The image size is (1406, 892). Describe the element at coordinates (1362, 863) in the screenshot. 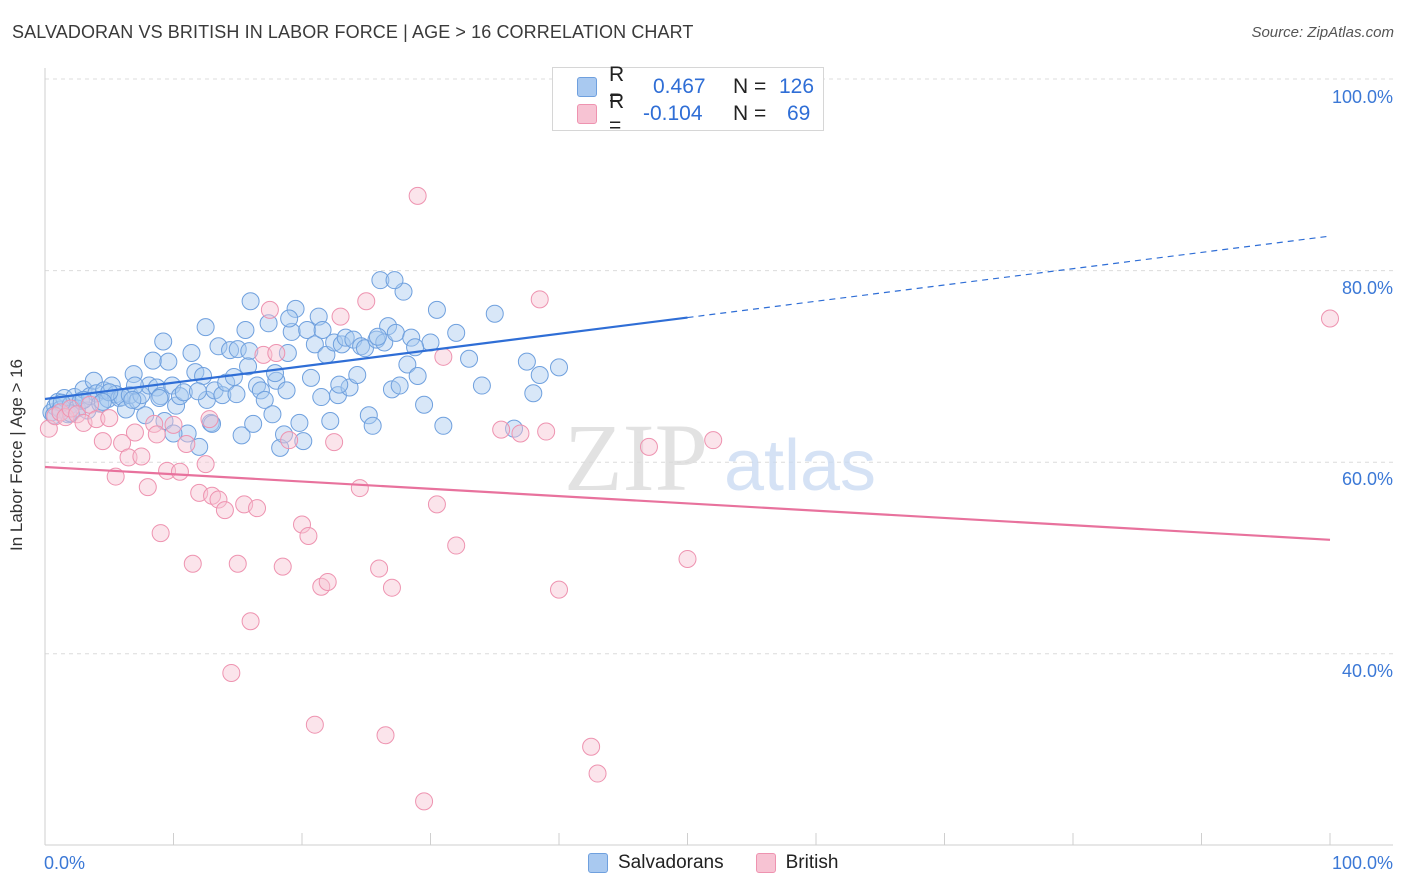

I see `x-tick-100: 100.0%` at that location.